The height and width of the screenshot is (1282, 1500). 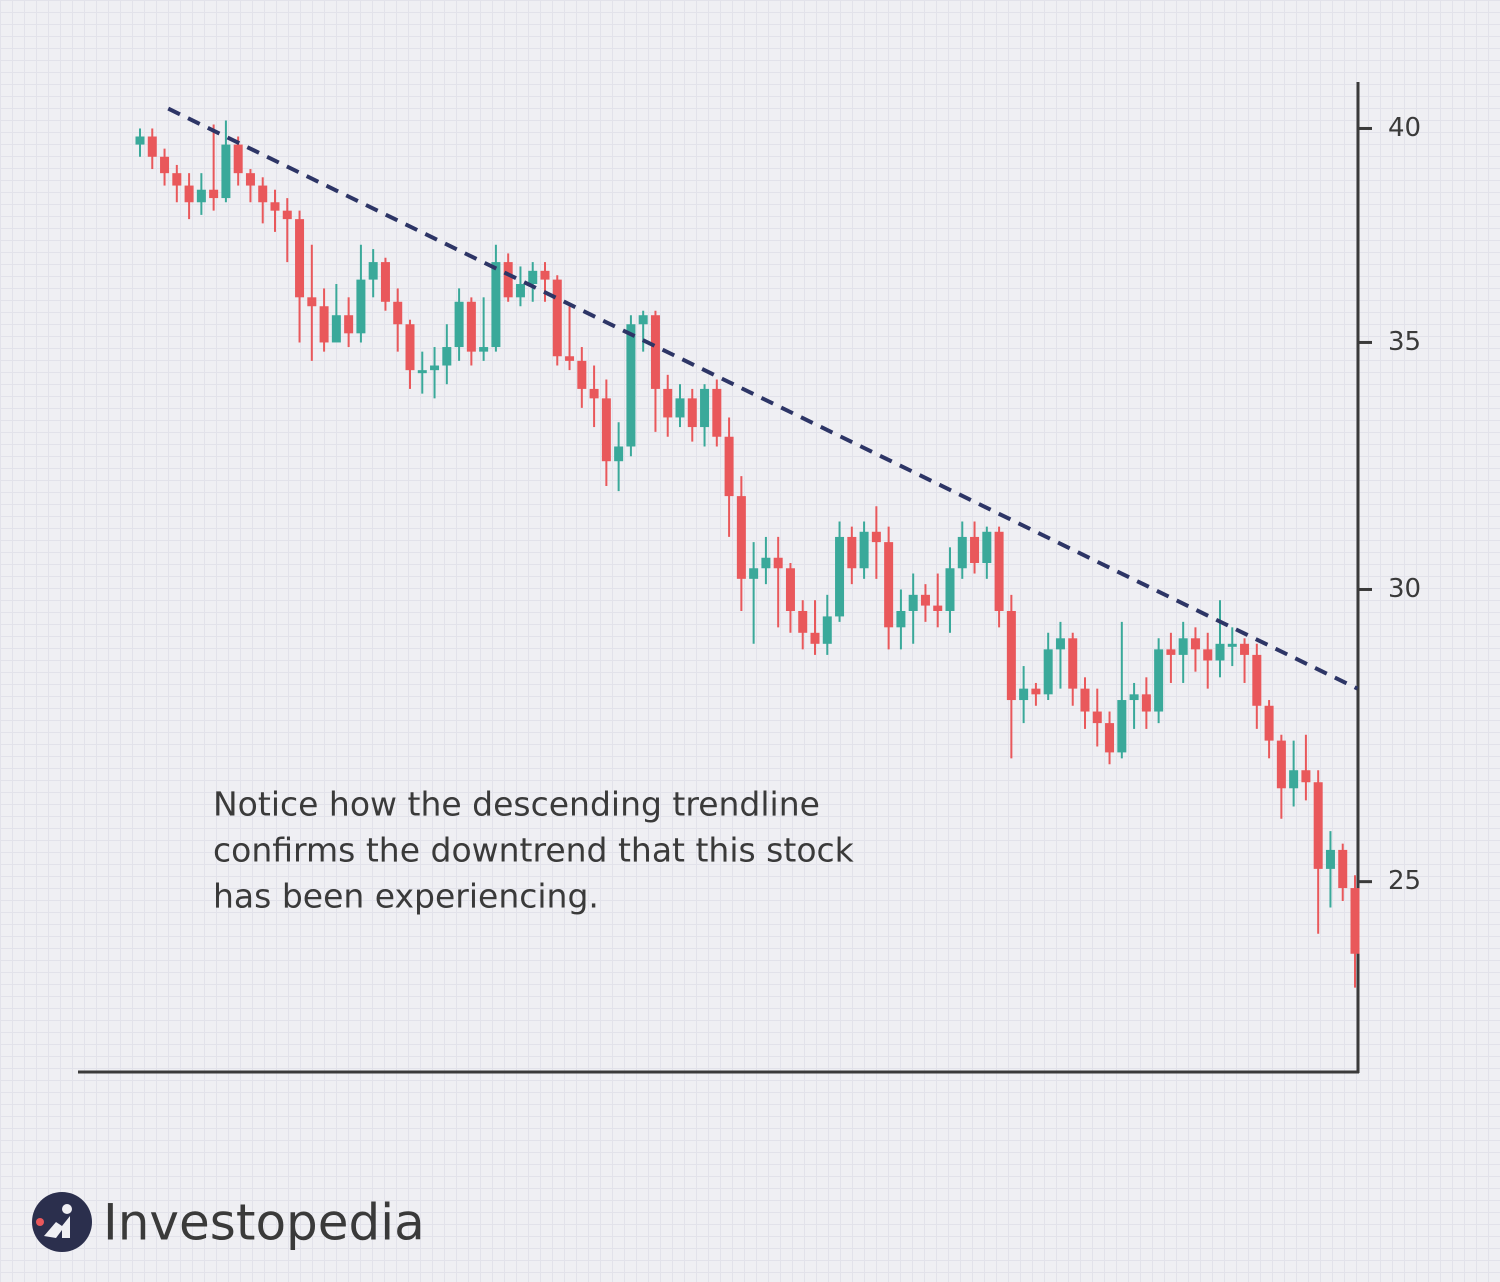 I want to click on annotation: has been experiencing., so click(x=406, y=896).